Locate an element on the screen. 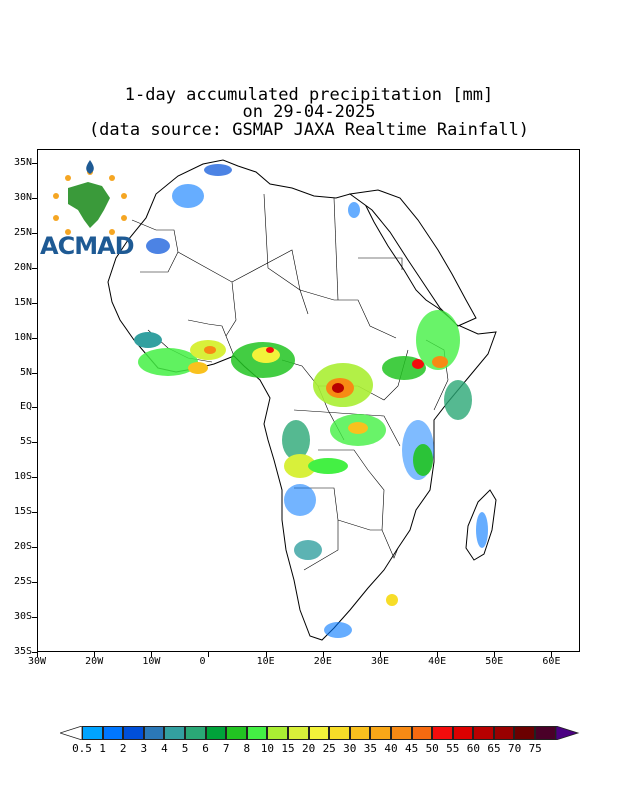 The width and height of the screenshot is (618, 800). latitude-tick-label: 10N is located at coordinates (22, 337).